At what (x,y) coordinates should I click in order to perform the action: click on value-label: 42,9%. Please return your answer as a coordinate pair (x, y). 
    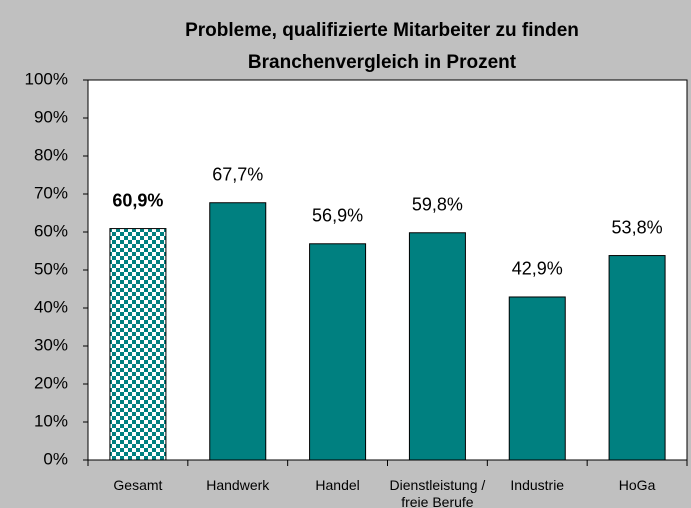
    Looking at the image, I should click on (537, 269).